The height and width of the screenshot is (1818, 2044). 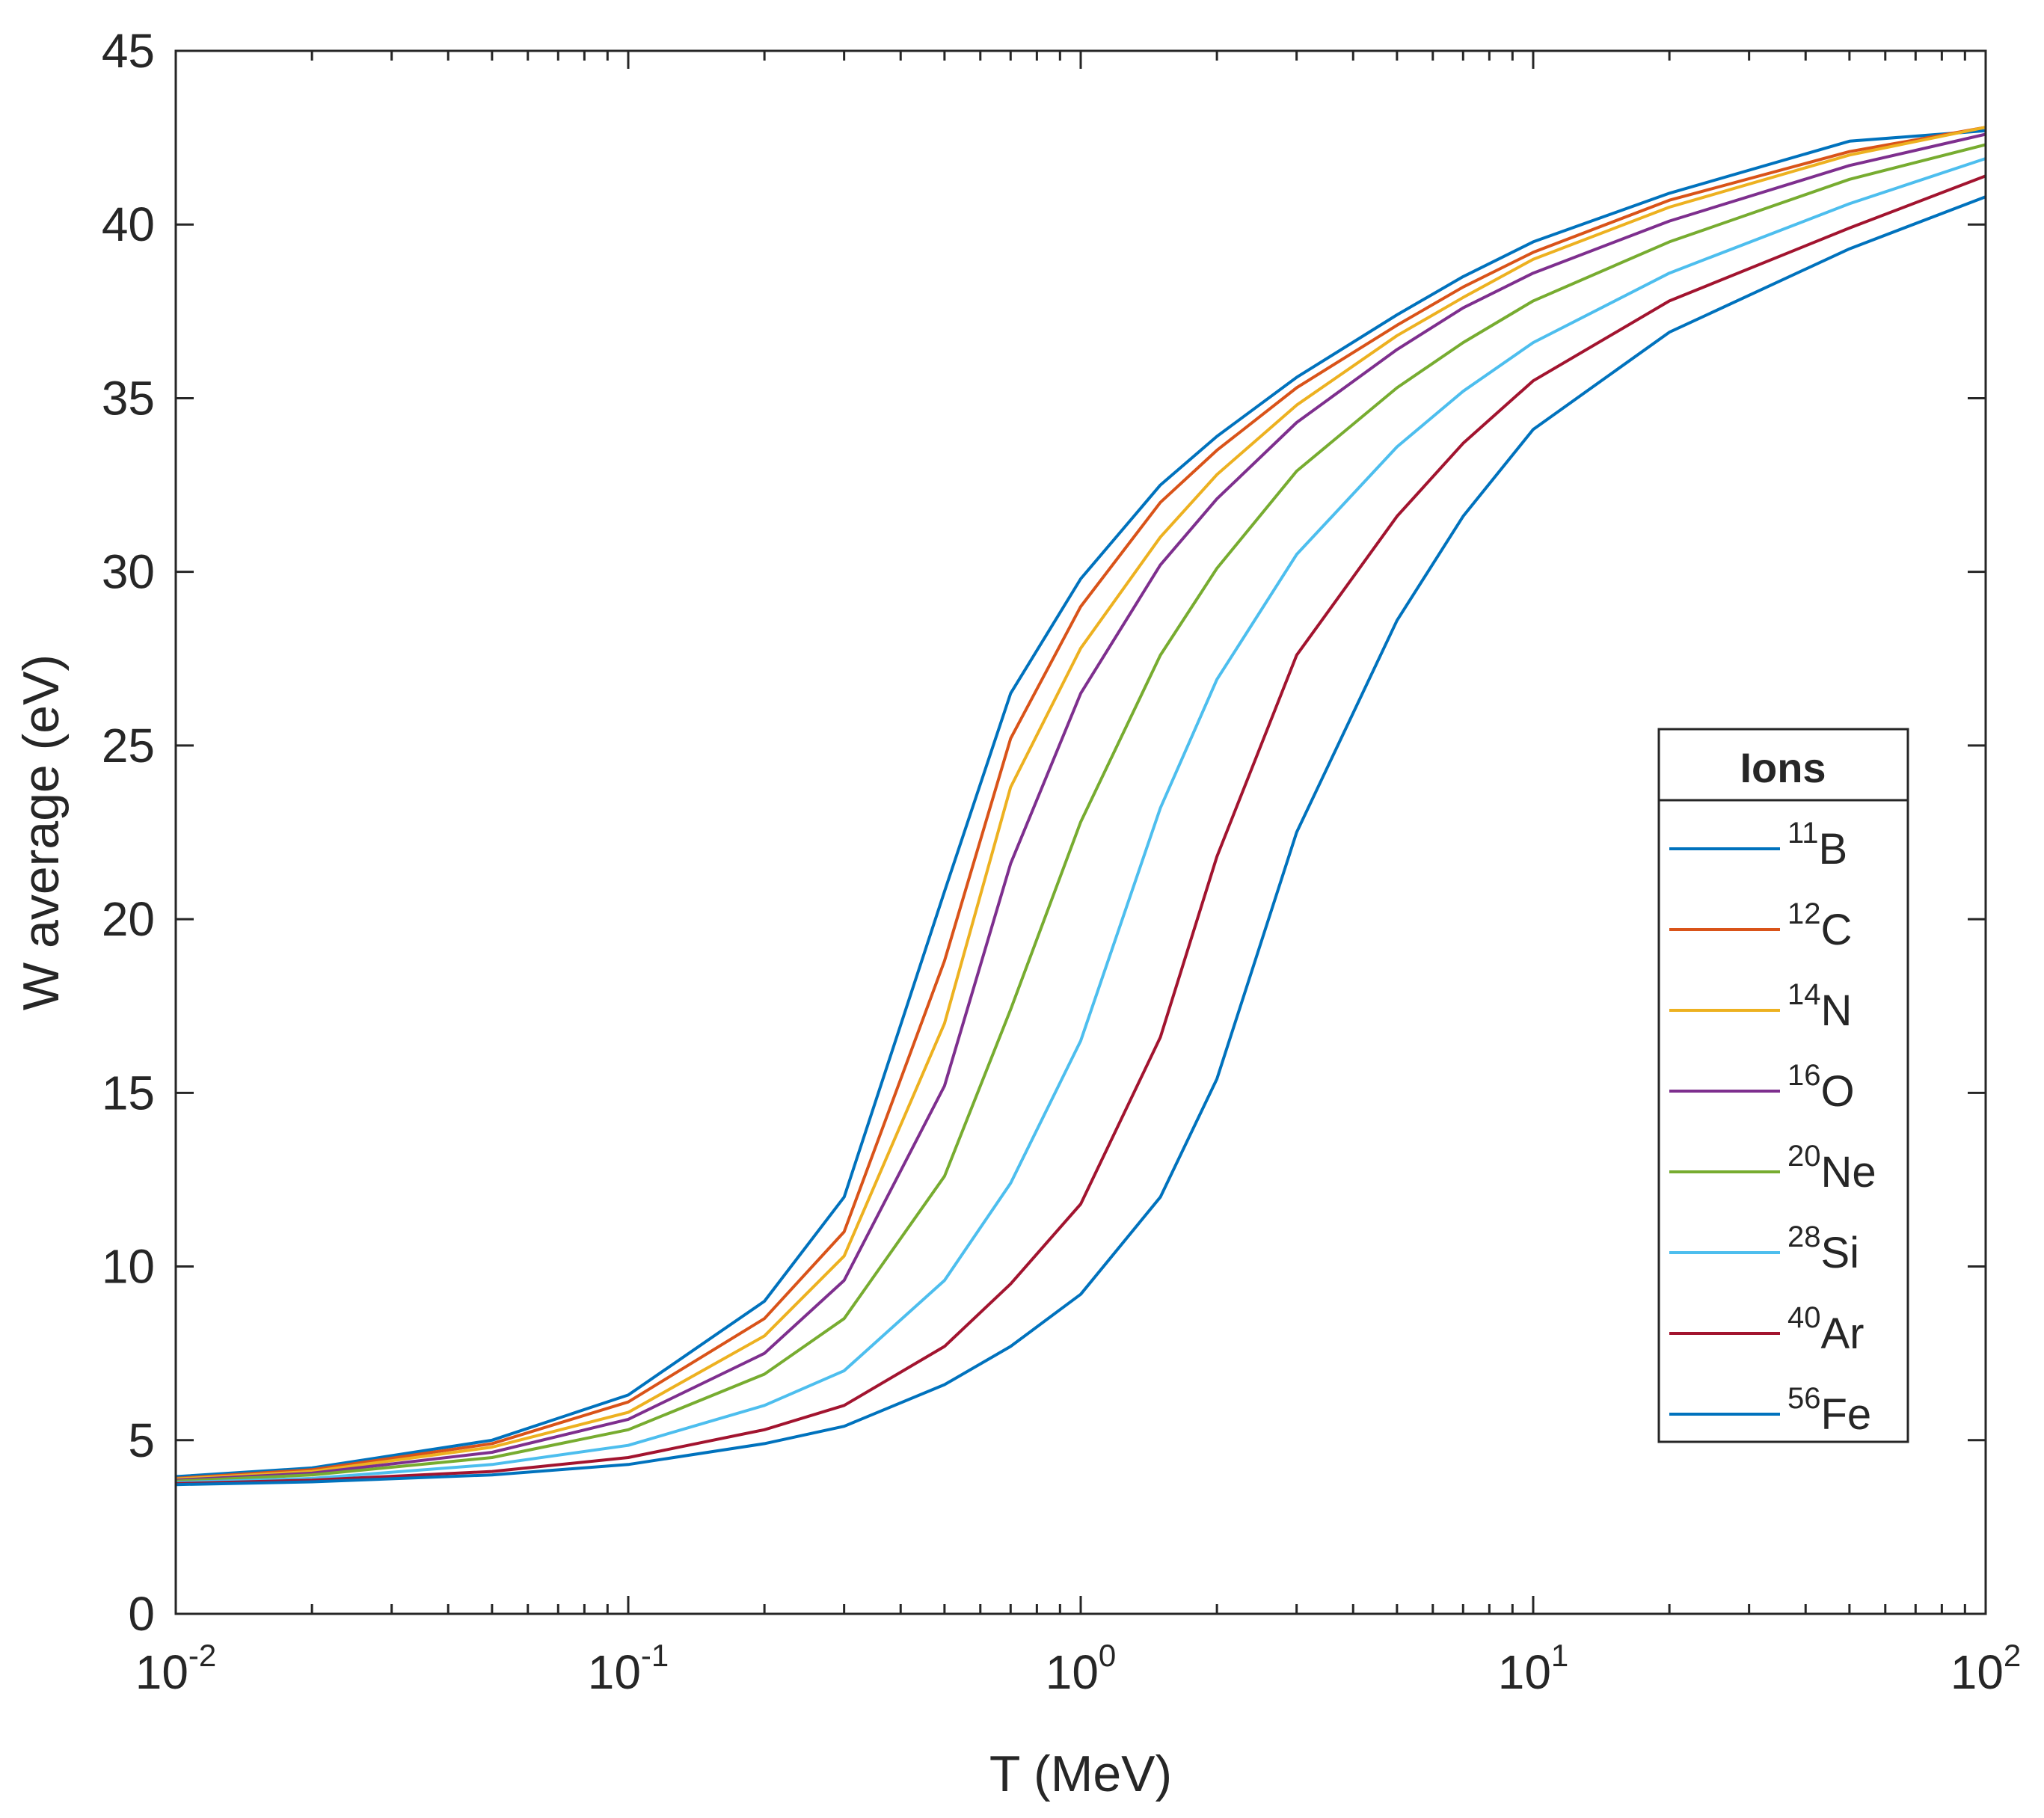 What do you see at coordinates (1783, 767) in the screenshot?
I see `legend-title: Ions` at bounding box center [1783, 767].